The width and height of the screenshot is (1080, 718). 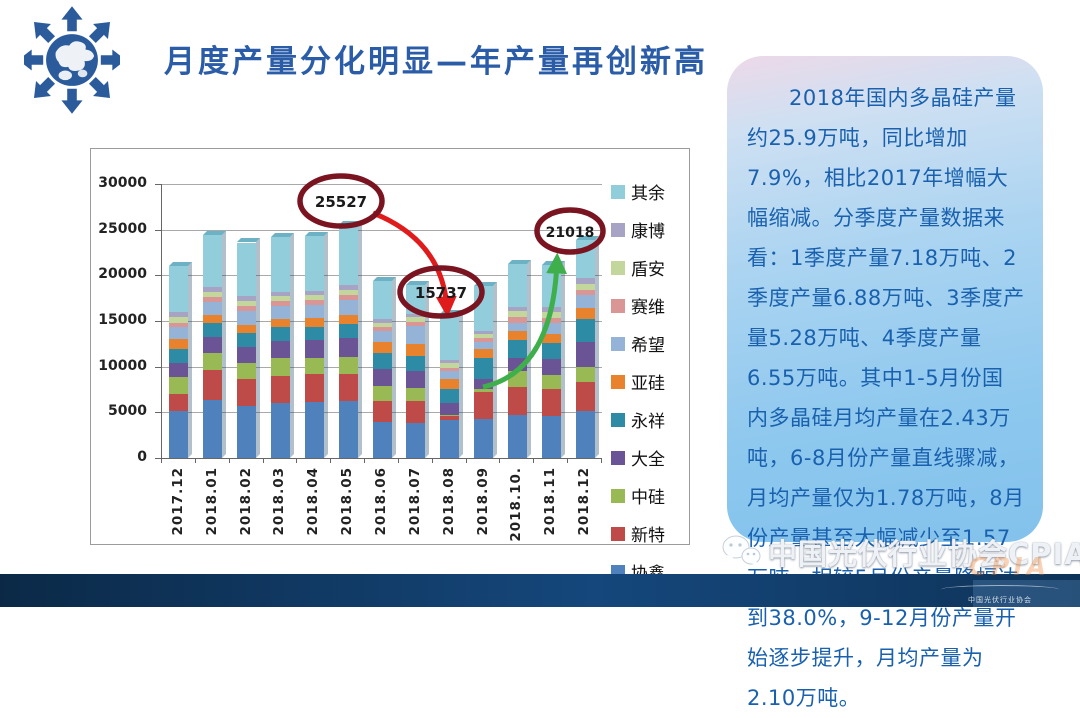 I want to click on wechat-icon, so click(x=741, y=551).